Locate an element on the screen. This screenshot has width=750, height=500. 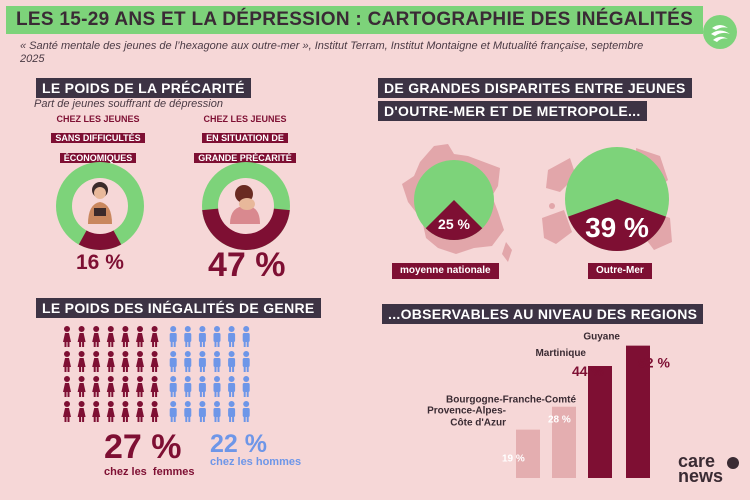
pie-national-slice is located at coordinates (454, 220).